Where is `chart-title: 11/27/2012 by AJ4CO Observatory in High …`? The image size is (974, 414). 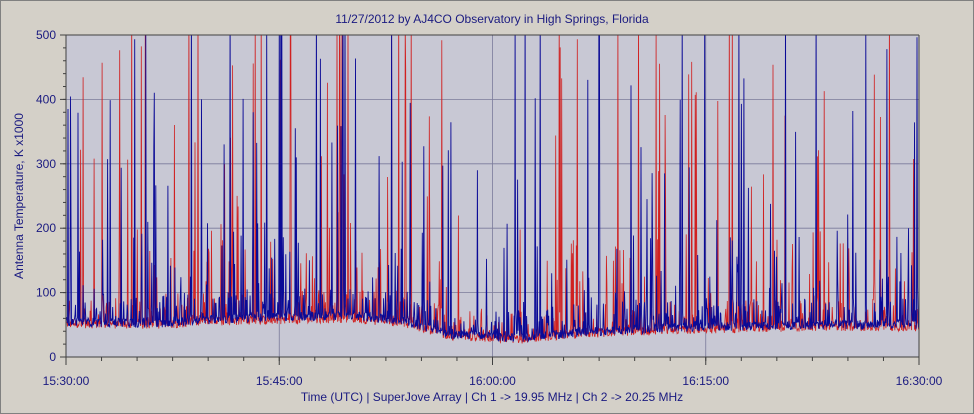 chart-title: 11/27/2012 by AJ4CO Observatory in High … is located at coordinates (492, 19).